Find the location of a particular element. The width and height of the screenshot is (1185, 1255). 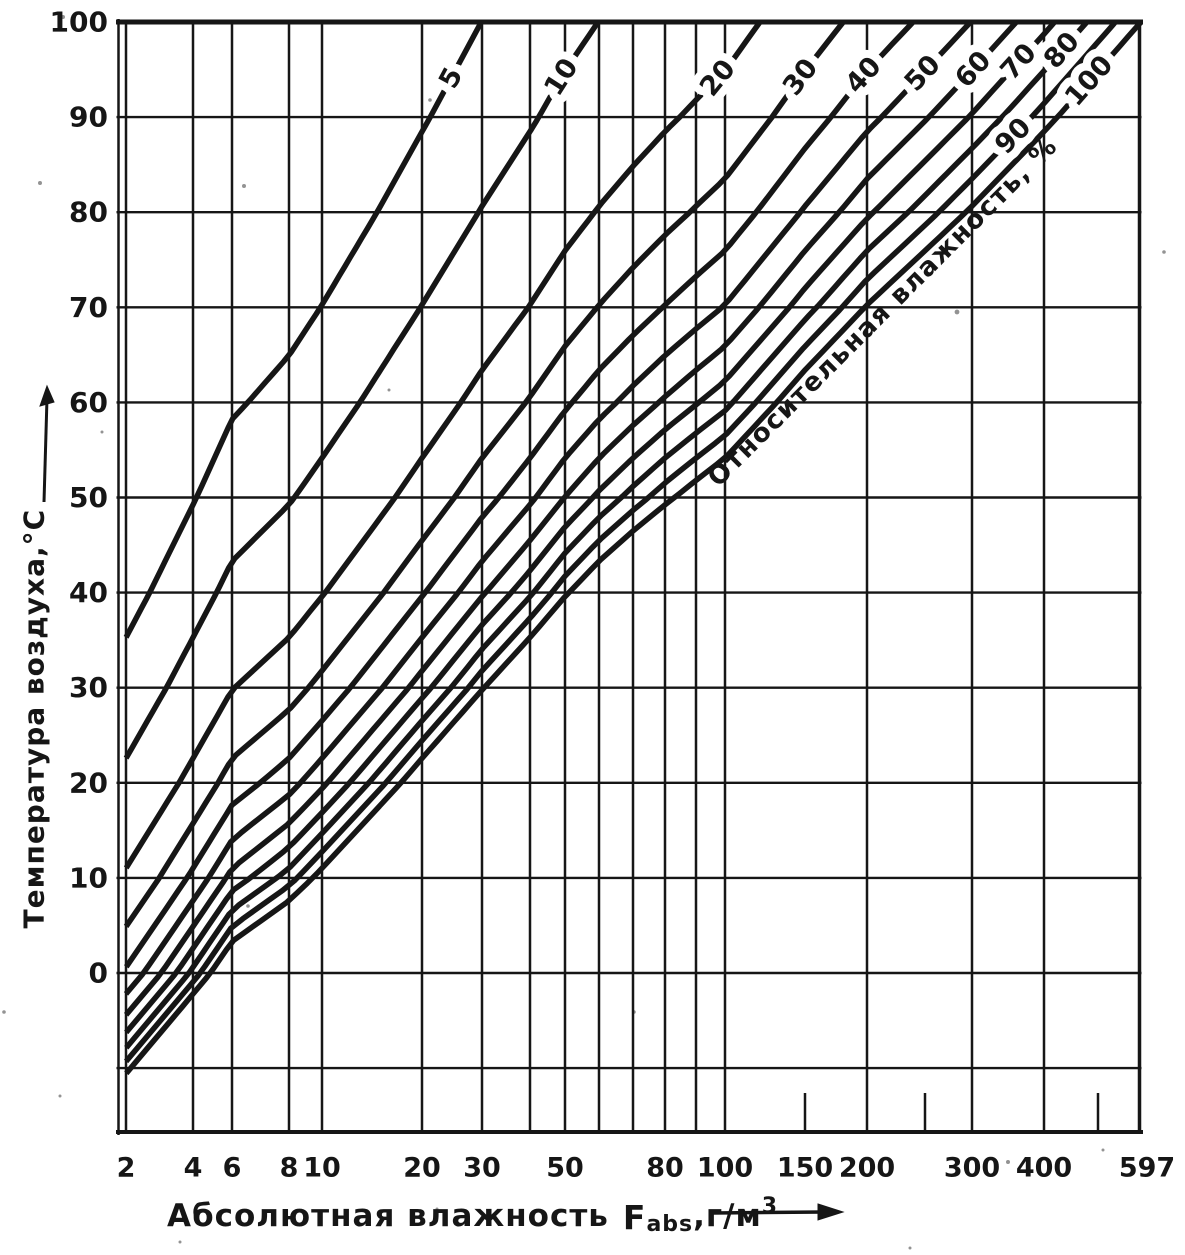

x-axis-title-text: Абсолютная влажность is located at coordinates (388, 1216).